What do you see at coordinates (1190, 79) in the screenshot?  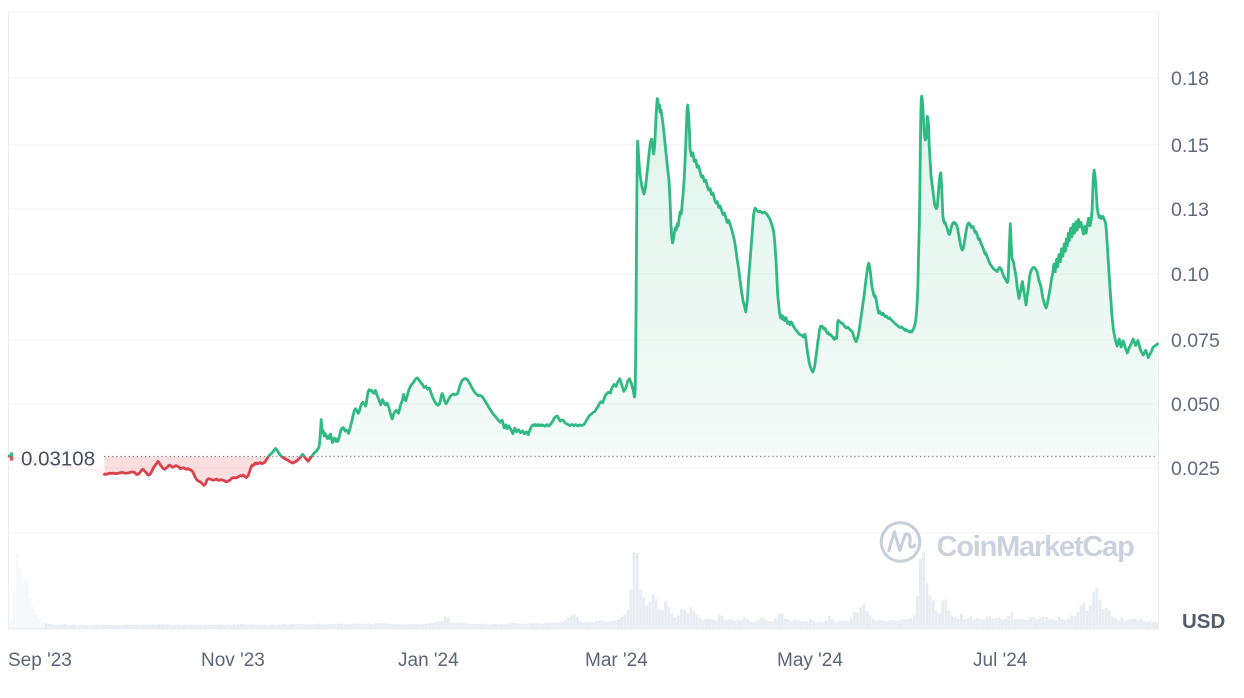 I see `svg-text: 0.18` at bounding box center [1190, 79].